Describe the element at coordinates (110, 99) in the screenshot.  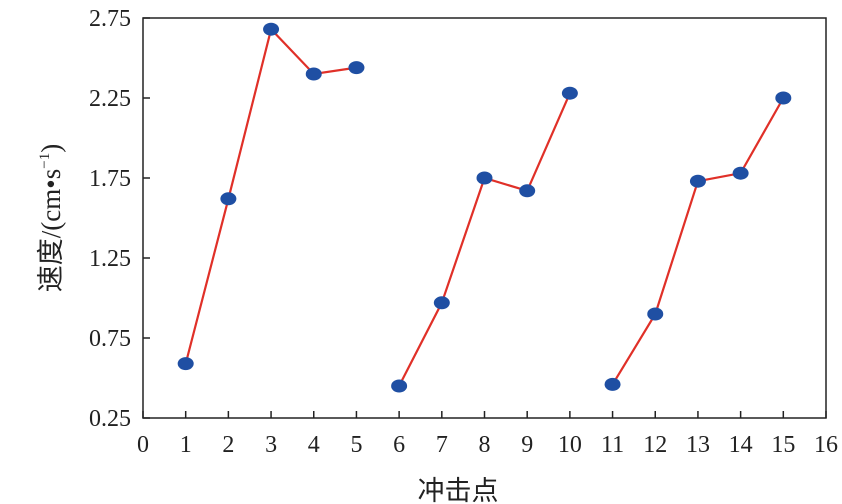
I see `y-tick-label: 2.25` at that location.